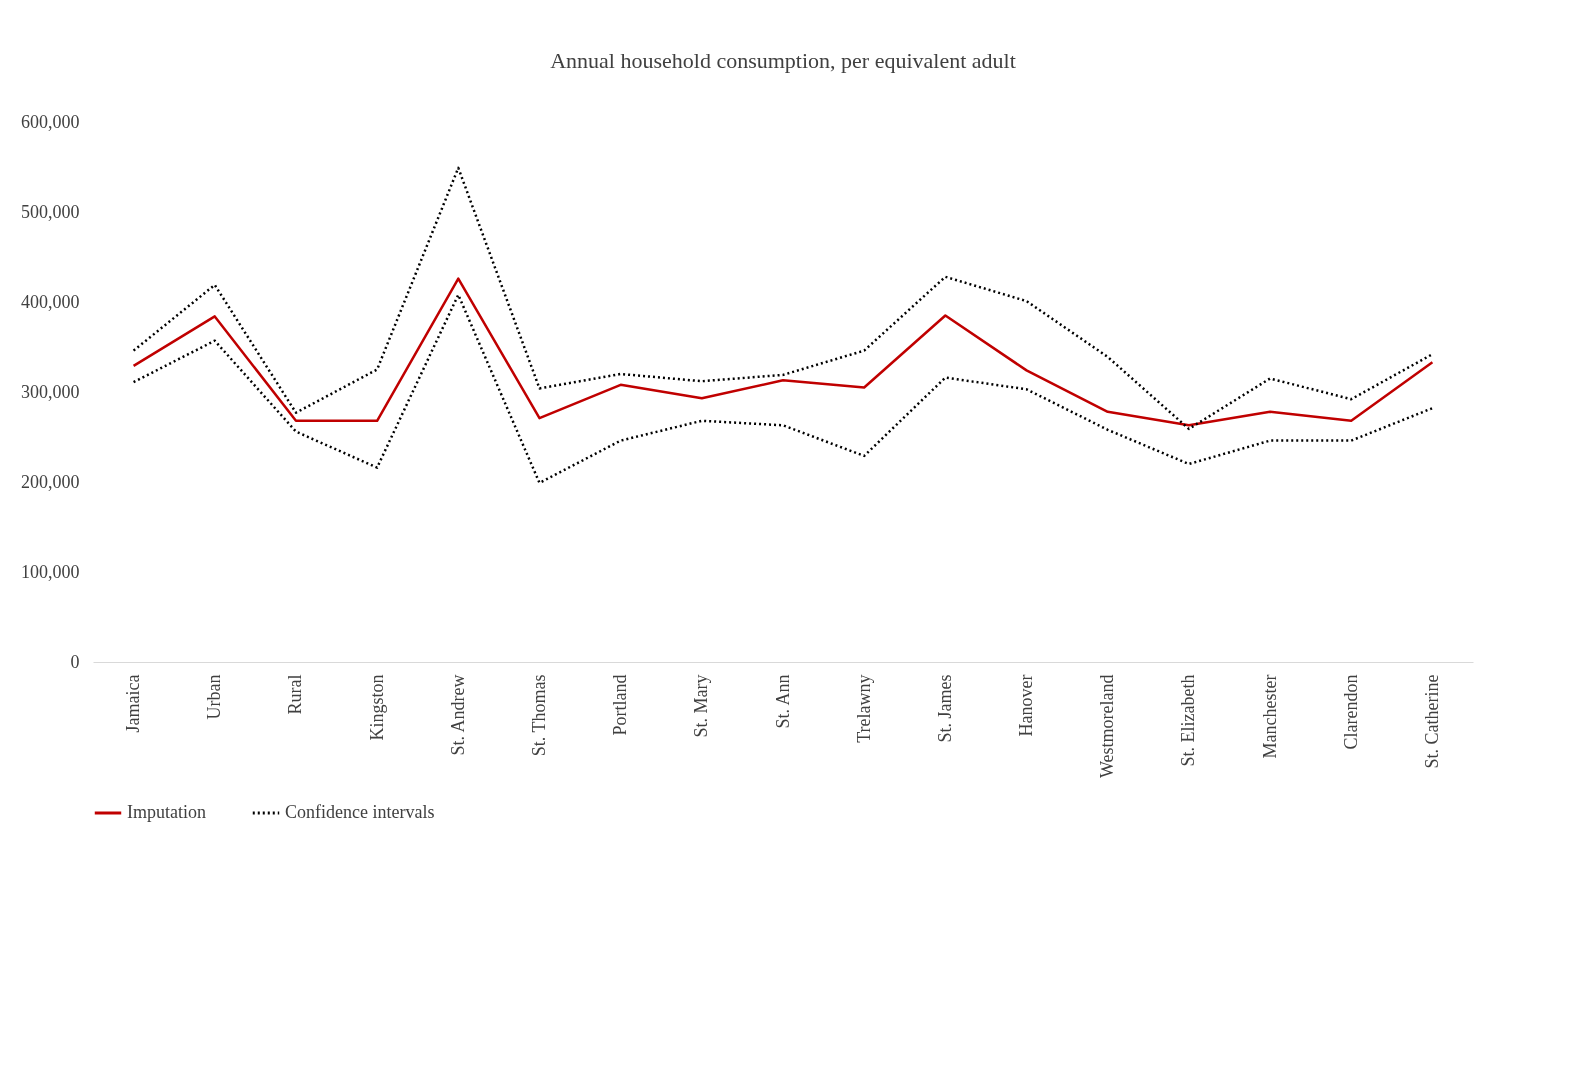 Image resolution: width=1579 pixels, height=1078 pixels. I want to click on x-tick-label: Jamaica, so click(133, 703).